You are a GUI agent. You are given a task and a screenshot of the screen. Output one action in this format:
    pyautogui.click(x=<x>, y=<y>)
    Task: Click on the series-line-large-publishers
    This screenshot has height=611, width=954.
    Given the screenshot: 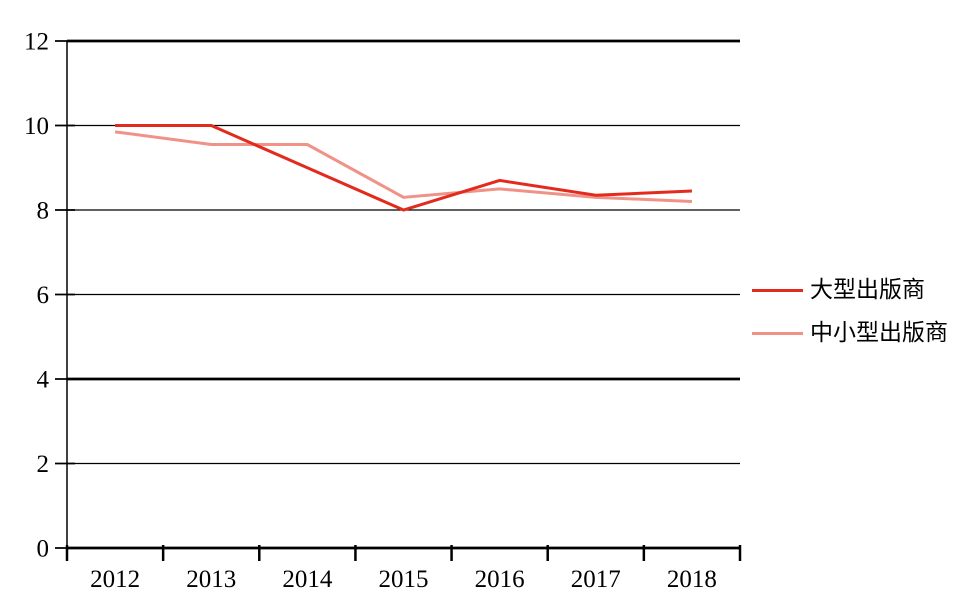 What is the action you would take?
    pyautogui.click(x=403, y=168)
    